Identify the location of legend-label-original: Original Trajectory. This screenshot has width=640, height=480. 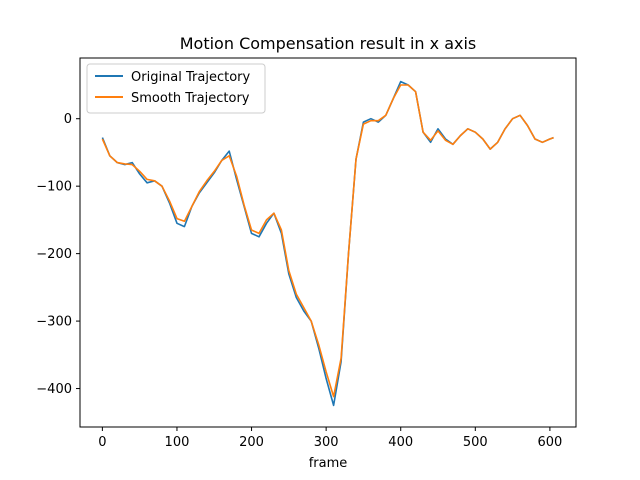
(190, 77).